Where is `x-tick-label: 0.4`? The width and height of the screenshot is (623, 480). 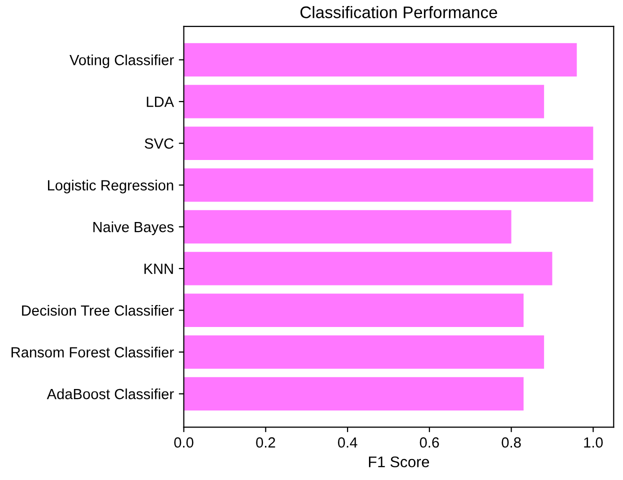 x-tick-label: 0.4 is located at coordinates (348, 442).